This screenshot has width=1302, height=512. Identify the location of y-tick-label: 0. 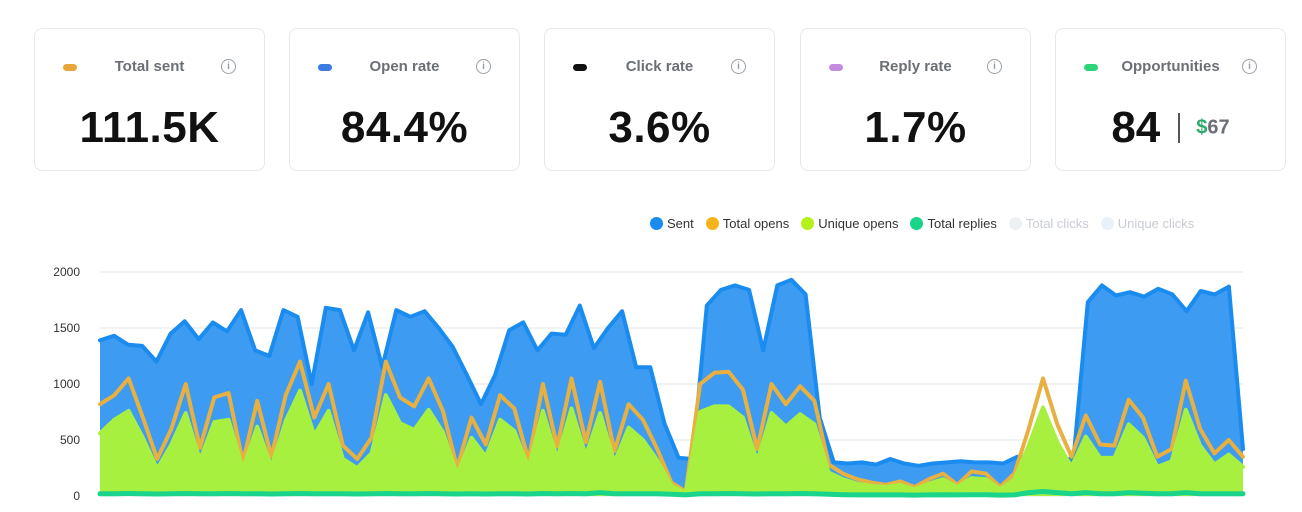
(76, 496).